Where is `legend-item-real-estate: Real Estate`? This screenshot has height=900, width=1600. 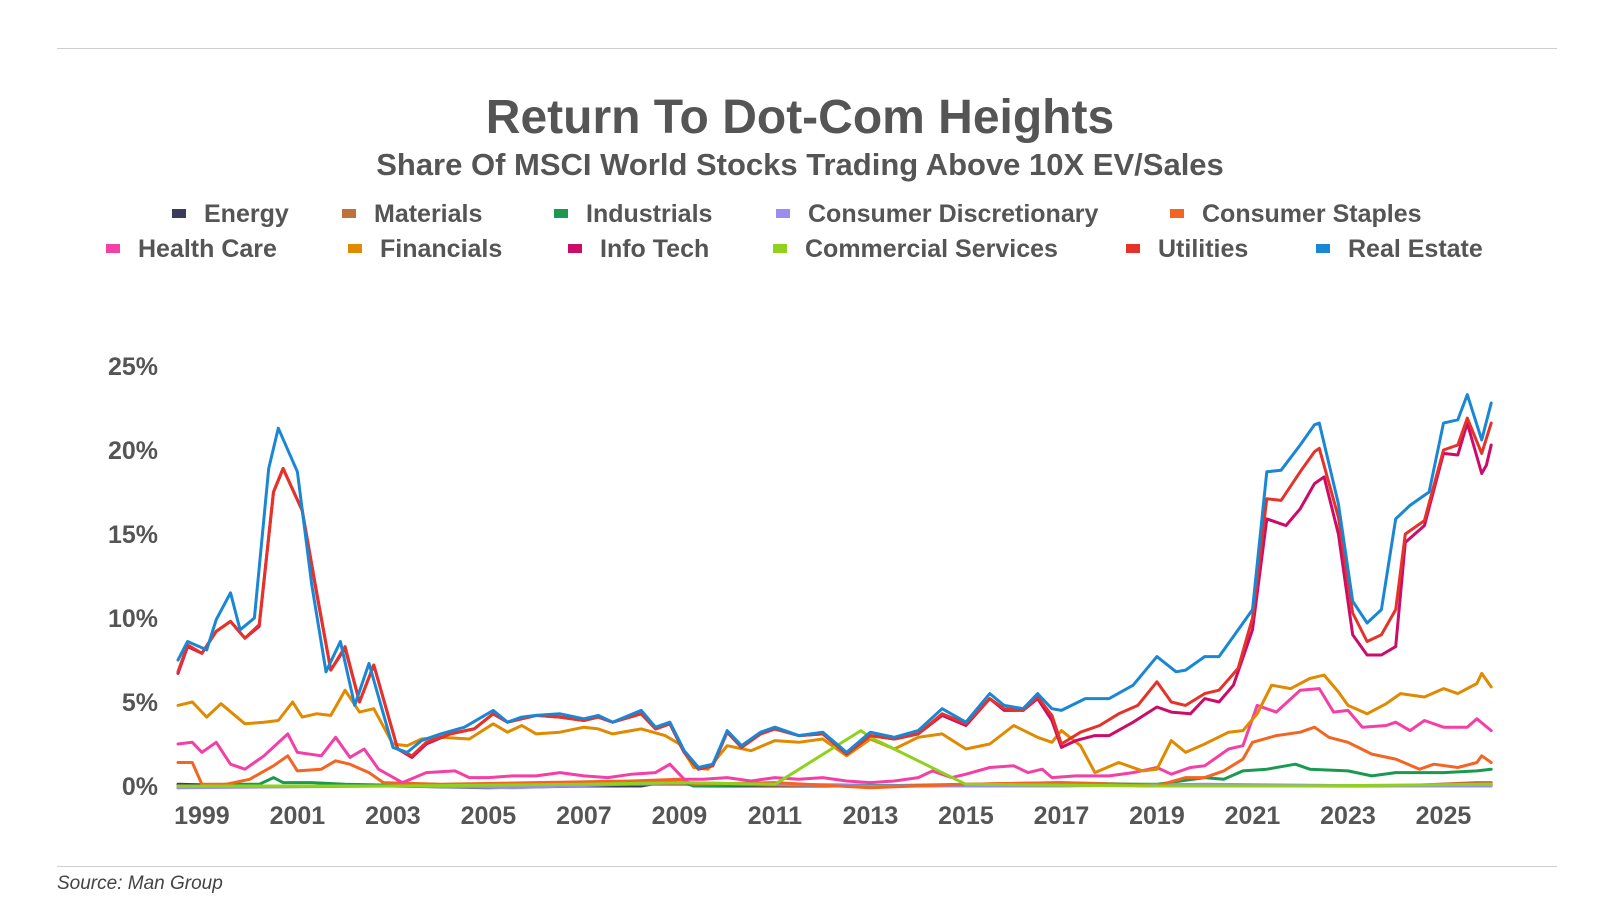 legend-item-real-estate: Real Estate is located at coordinates (1399, 249).